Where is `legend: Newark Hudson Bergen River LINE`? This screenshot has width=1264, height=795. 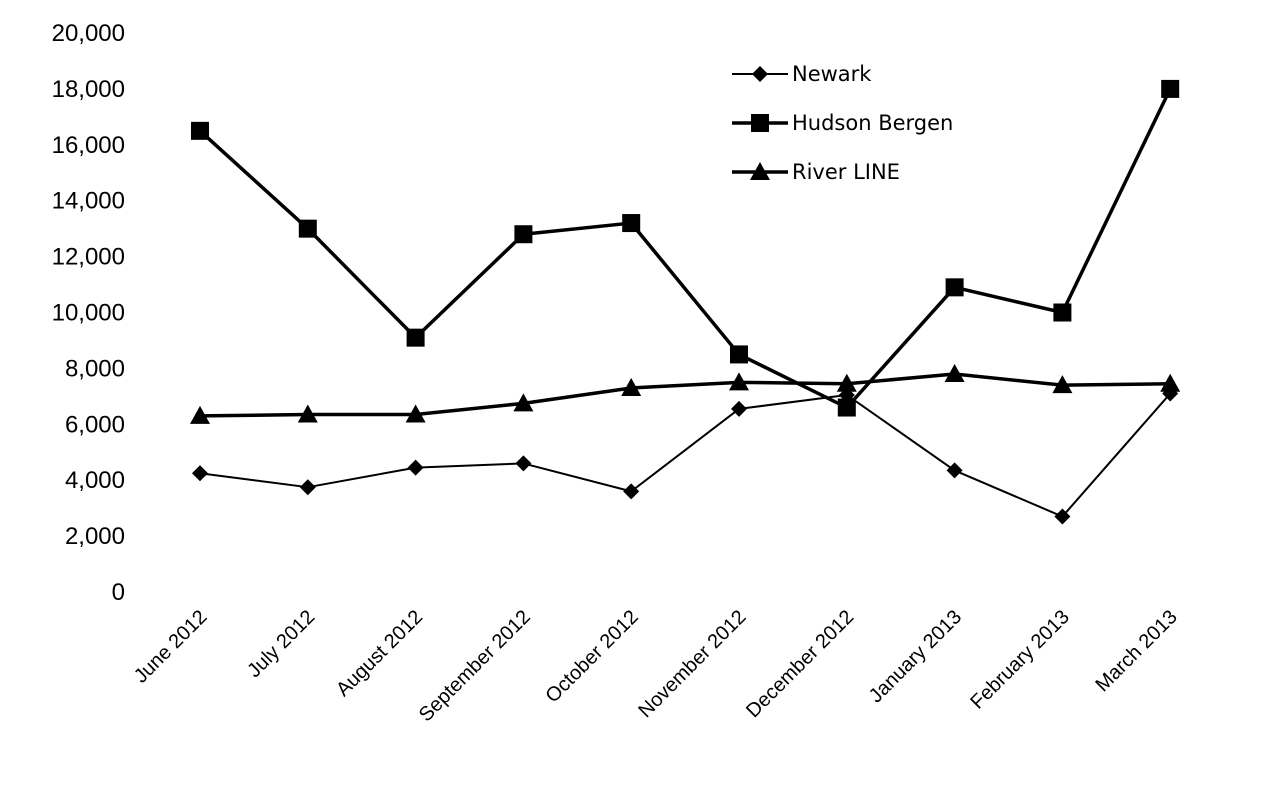 legend: Newark Hudson Bergen River LINE is located at coordinates (842, 123).